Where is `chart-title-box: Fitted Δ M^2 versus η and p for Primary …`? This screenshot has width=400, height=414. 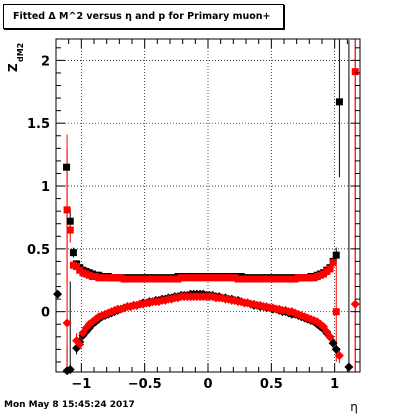
chart-title-box: Fitted Δ M^2 versus η and p for Primary … is located at coordinates (143, 16).